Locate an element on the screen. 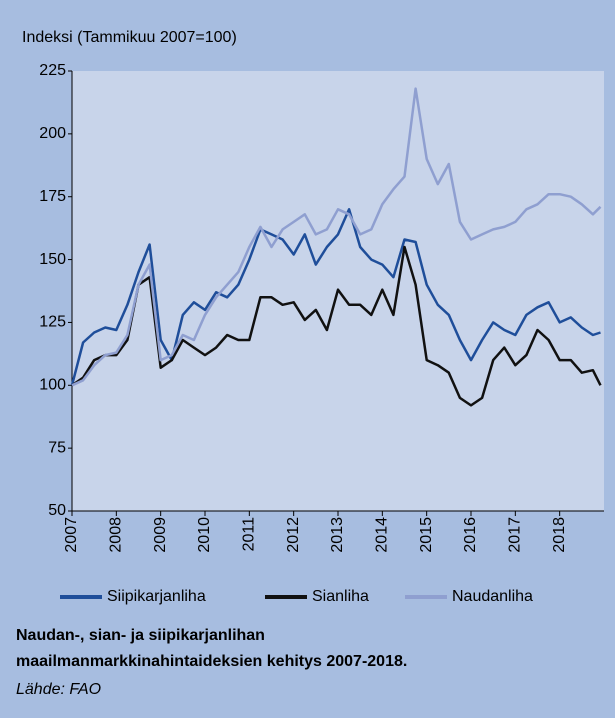 The image size is (615, 718). x-tick-label: 2018 is located at coordinates (559, 535).